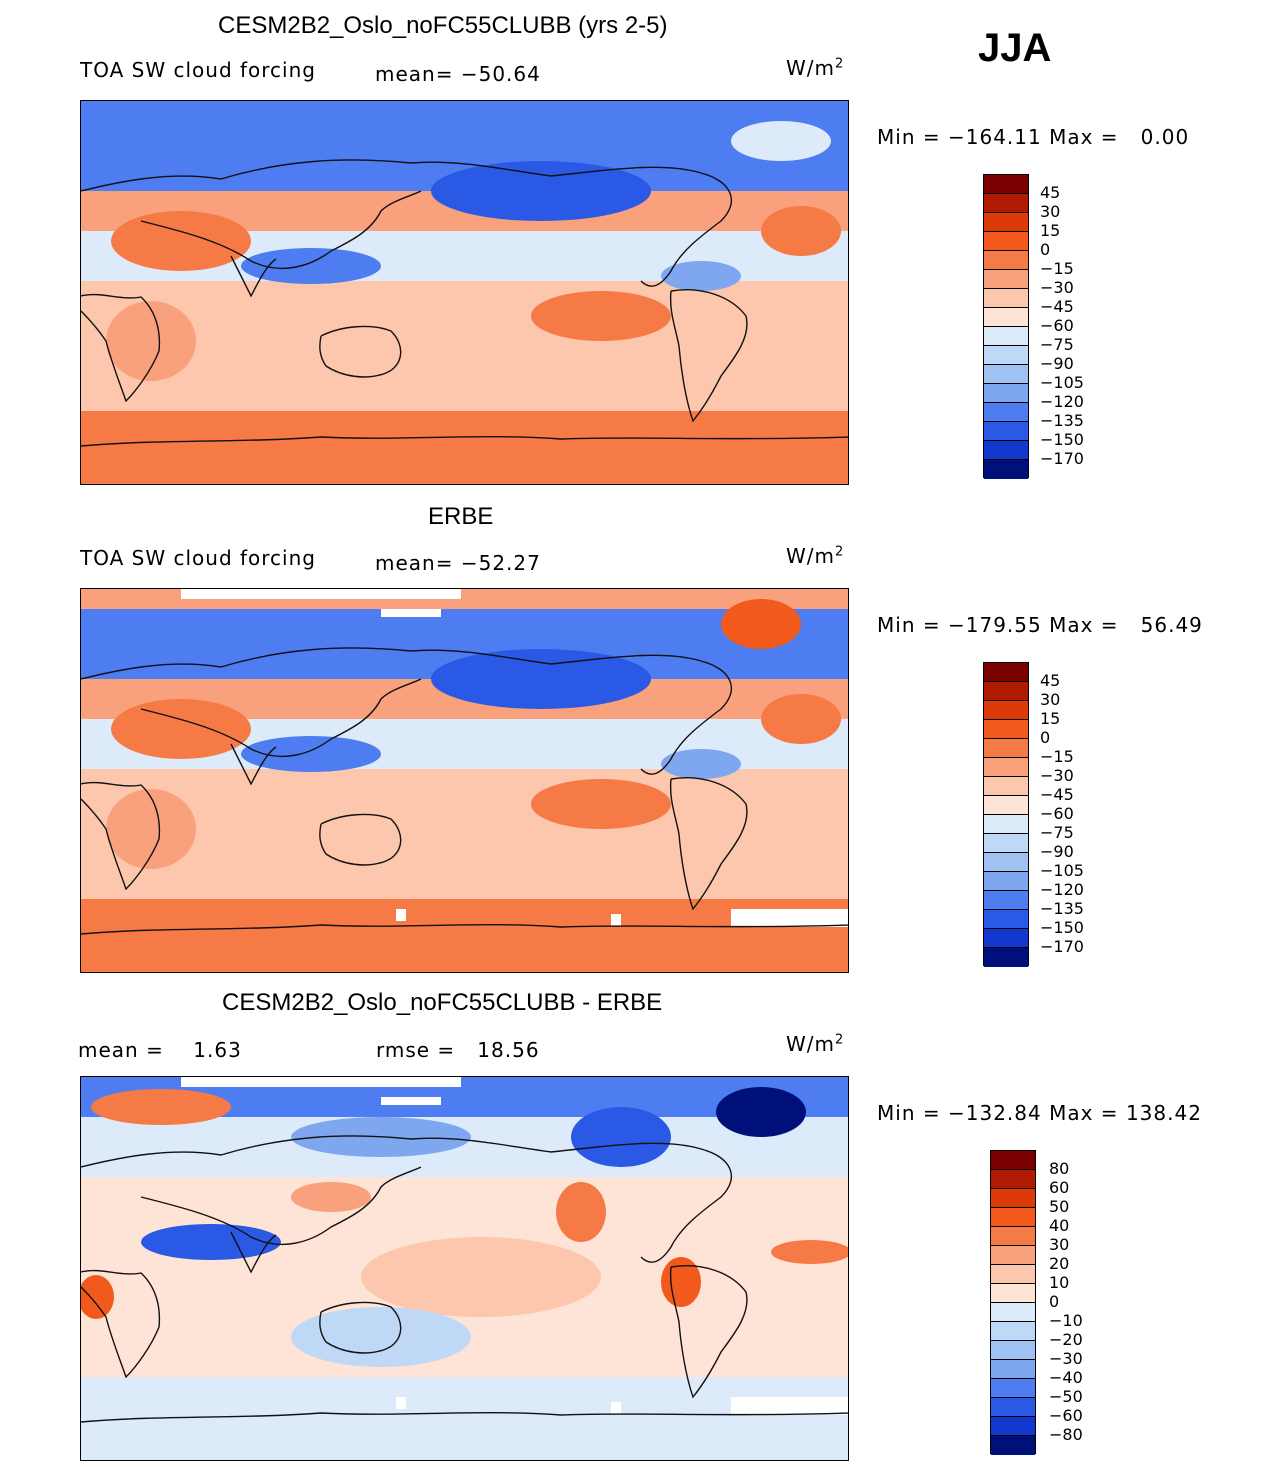 The width and height of the screenshot is (1285, 1467). What do you see at coordinates (1062, 946) in the screenshot?
I see `colorbar-label: −170` at bounding box center [1062, 946].